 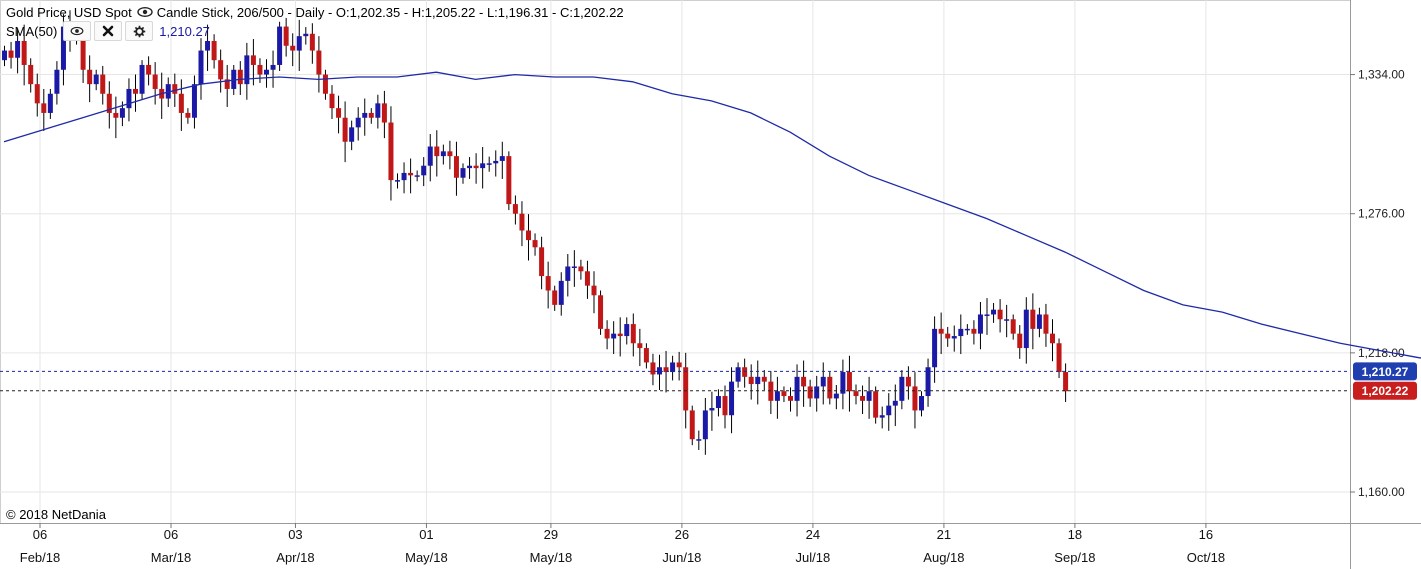 I want to click on x-tick-day: 29, so click(x=551, y=534).